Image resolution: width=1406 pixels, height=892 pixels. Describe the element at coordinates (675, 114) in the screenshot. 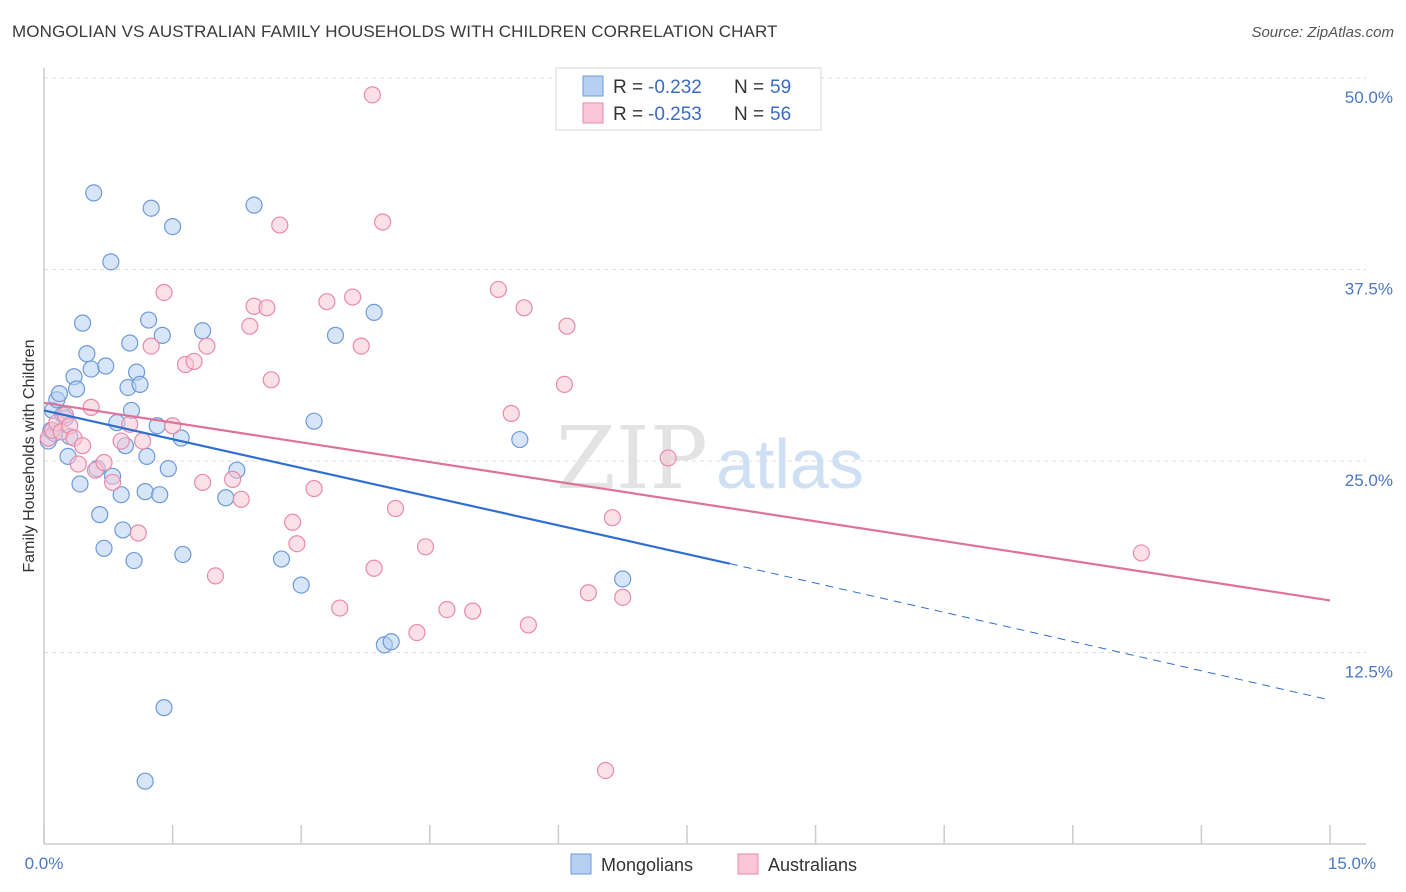

I see `stats-legend-r-value-2: -0.253` at that location.